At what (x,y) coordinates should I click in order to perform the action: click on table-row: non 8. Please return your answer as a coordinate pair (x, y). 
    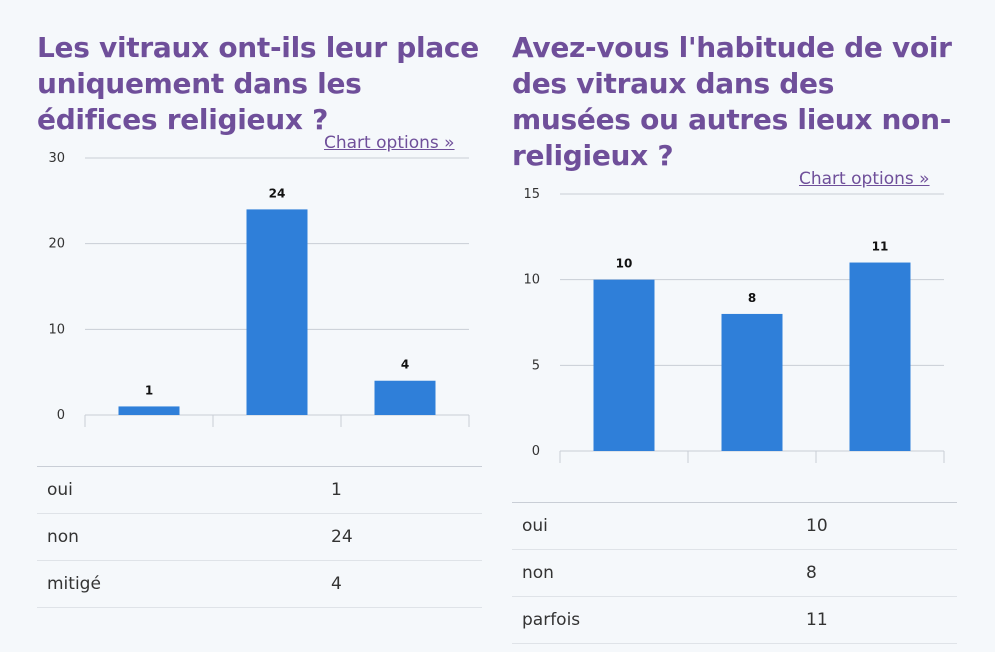
    Looking at the image, I should click on (734, 573).